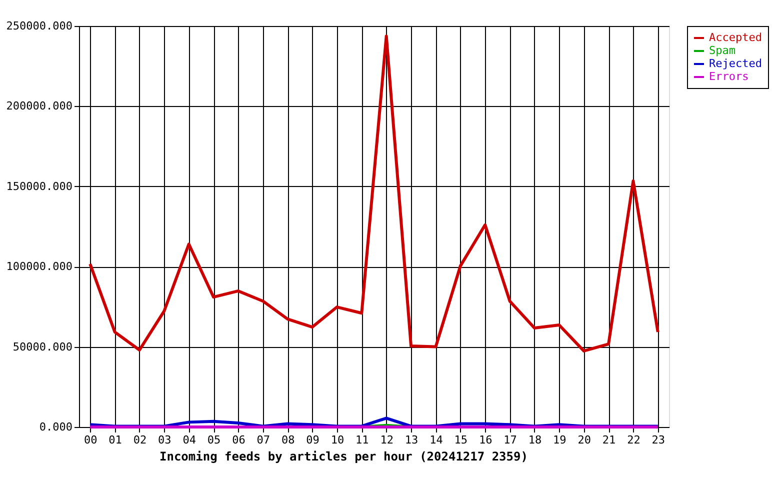 This screenshot has height=480, width=780. What do you see at coordinates (42, 347) in the screenshot?
I see `y-tick-label: 50000.000` at bounding box center [42, 347].